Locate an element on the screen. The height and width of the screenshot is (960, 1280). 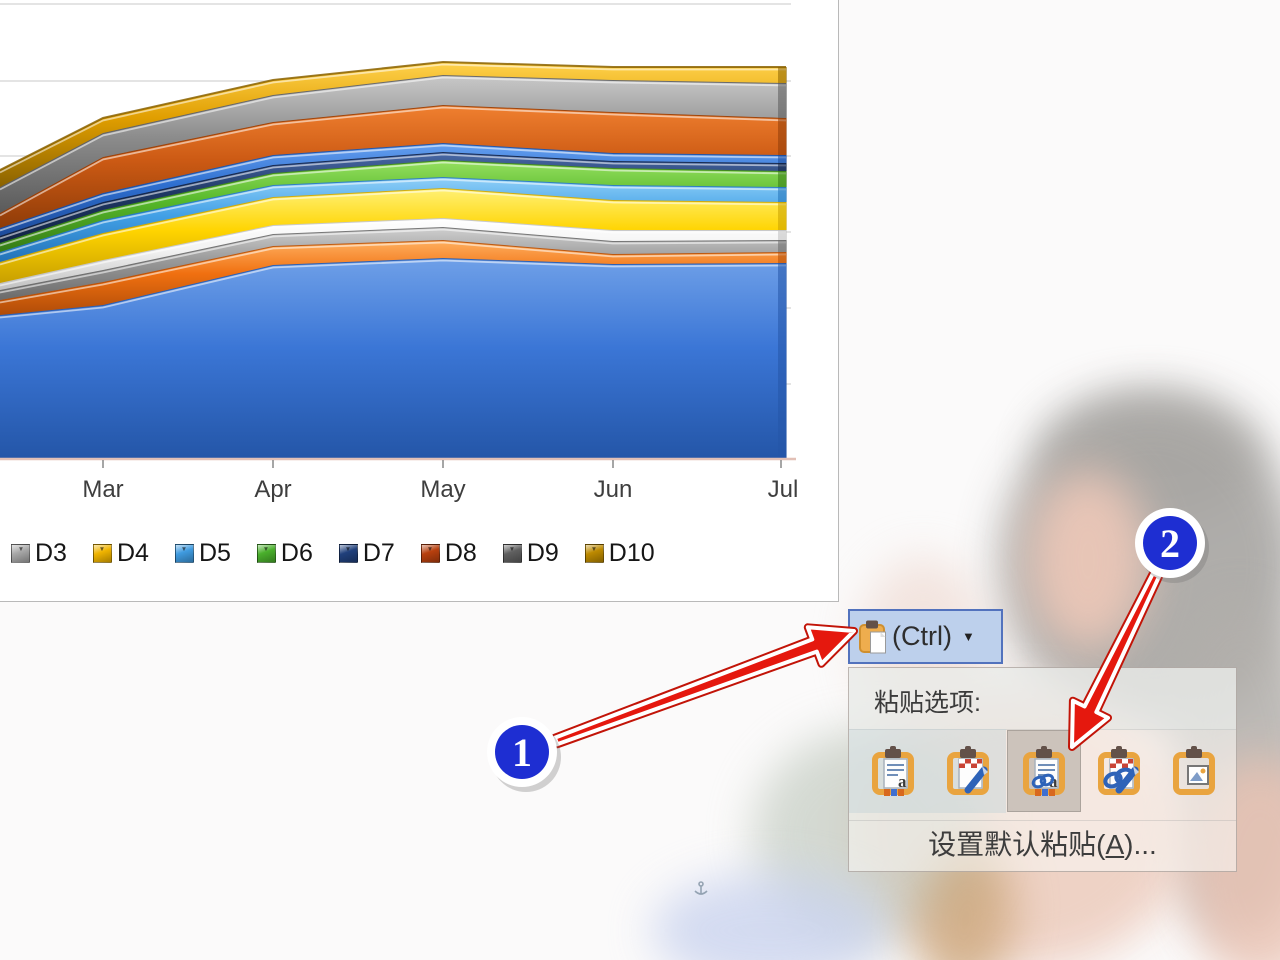
area-band-gold is located at coordinates (393, 124).